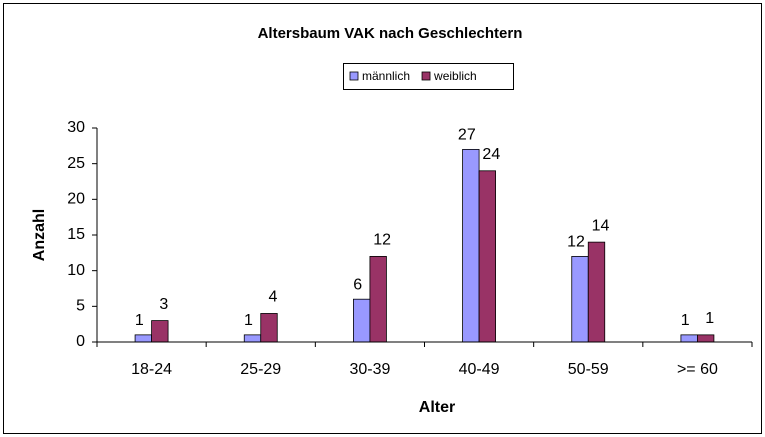  What do you see at coordinates (697, 369) in the screenshot?
I see `x-tick-label: >= 60` at bounding box center [697, 369].